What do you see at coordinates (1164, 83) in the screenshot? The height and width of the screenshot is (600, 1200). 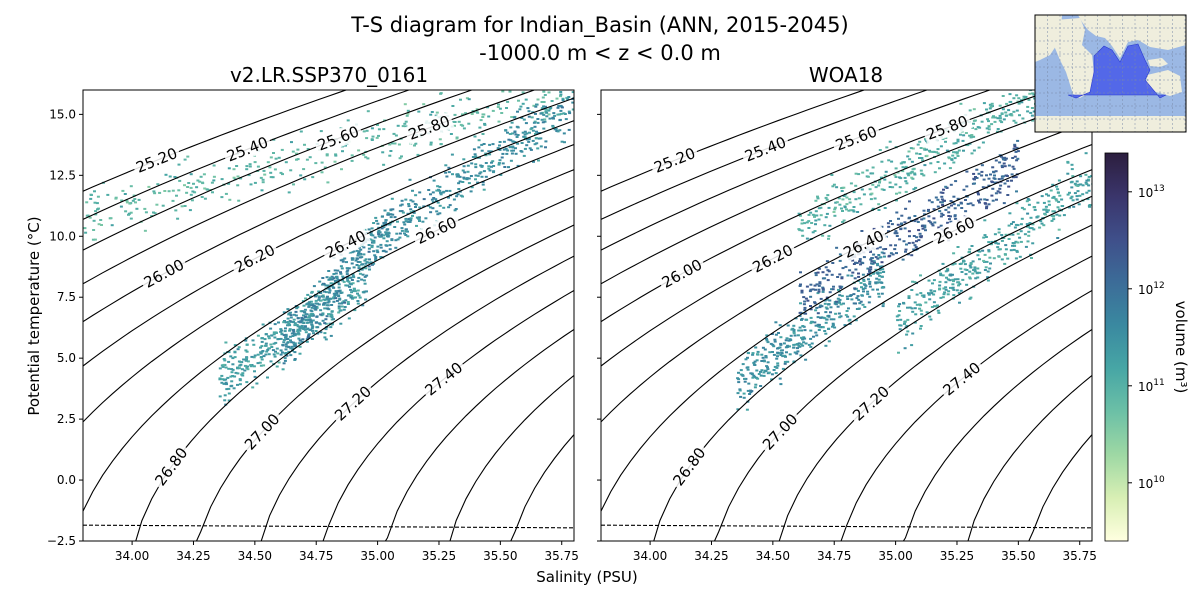 I see `inset-map-land-australia` at bounding box center [1164, 83].